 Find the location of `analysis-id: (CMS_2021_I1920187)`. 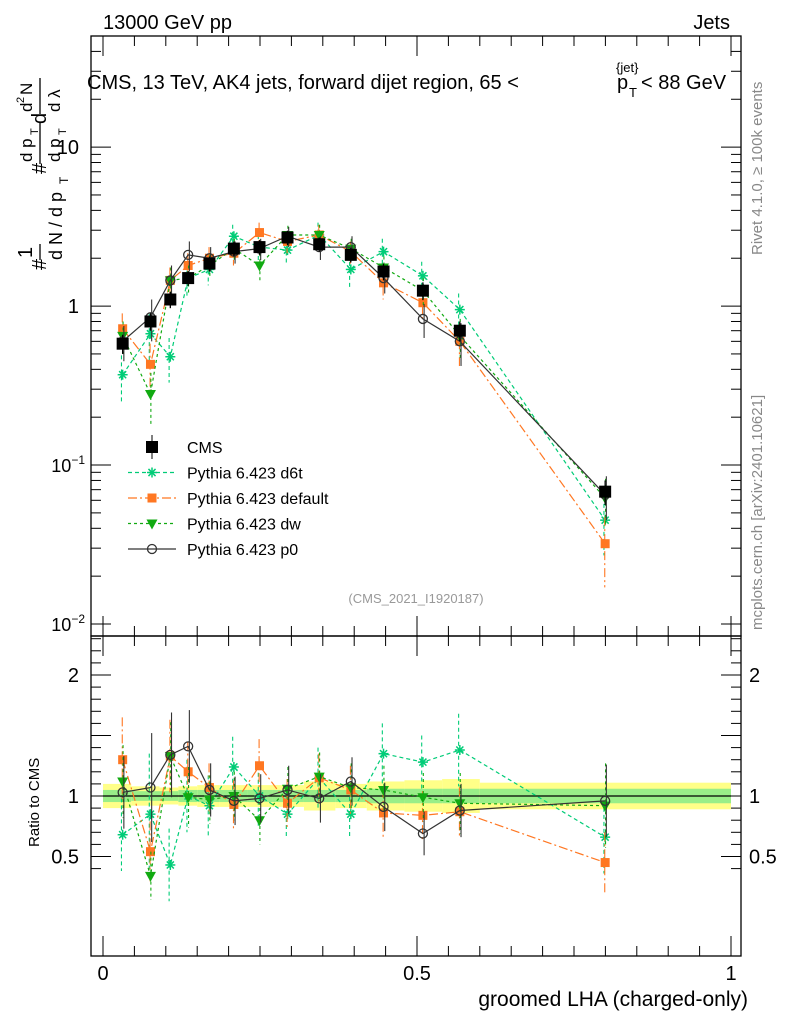

analysis-id: (CMS_2021_I1920187) is located at coordinates (415, 598).